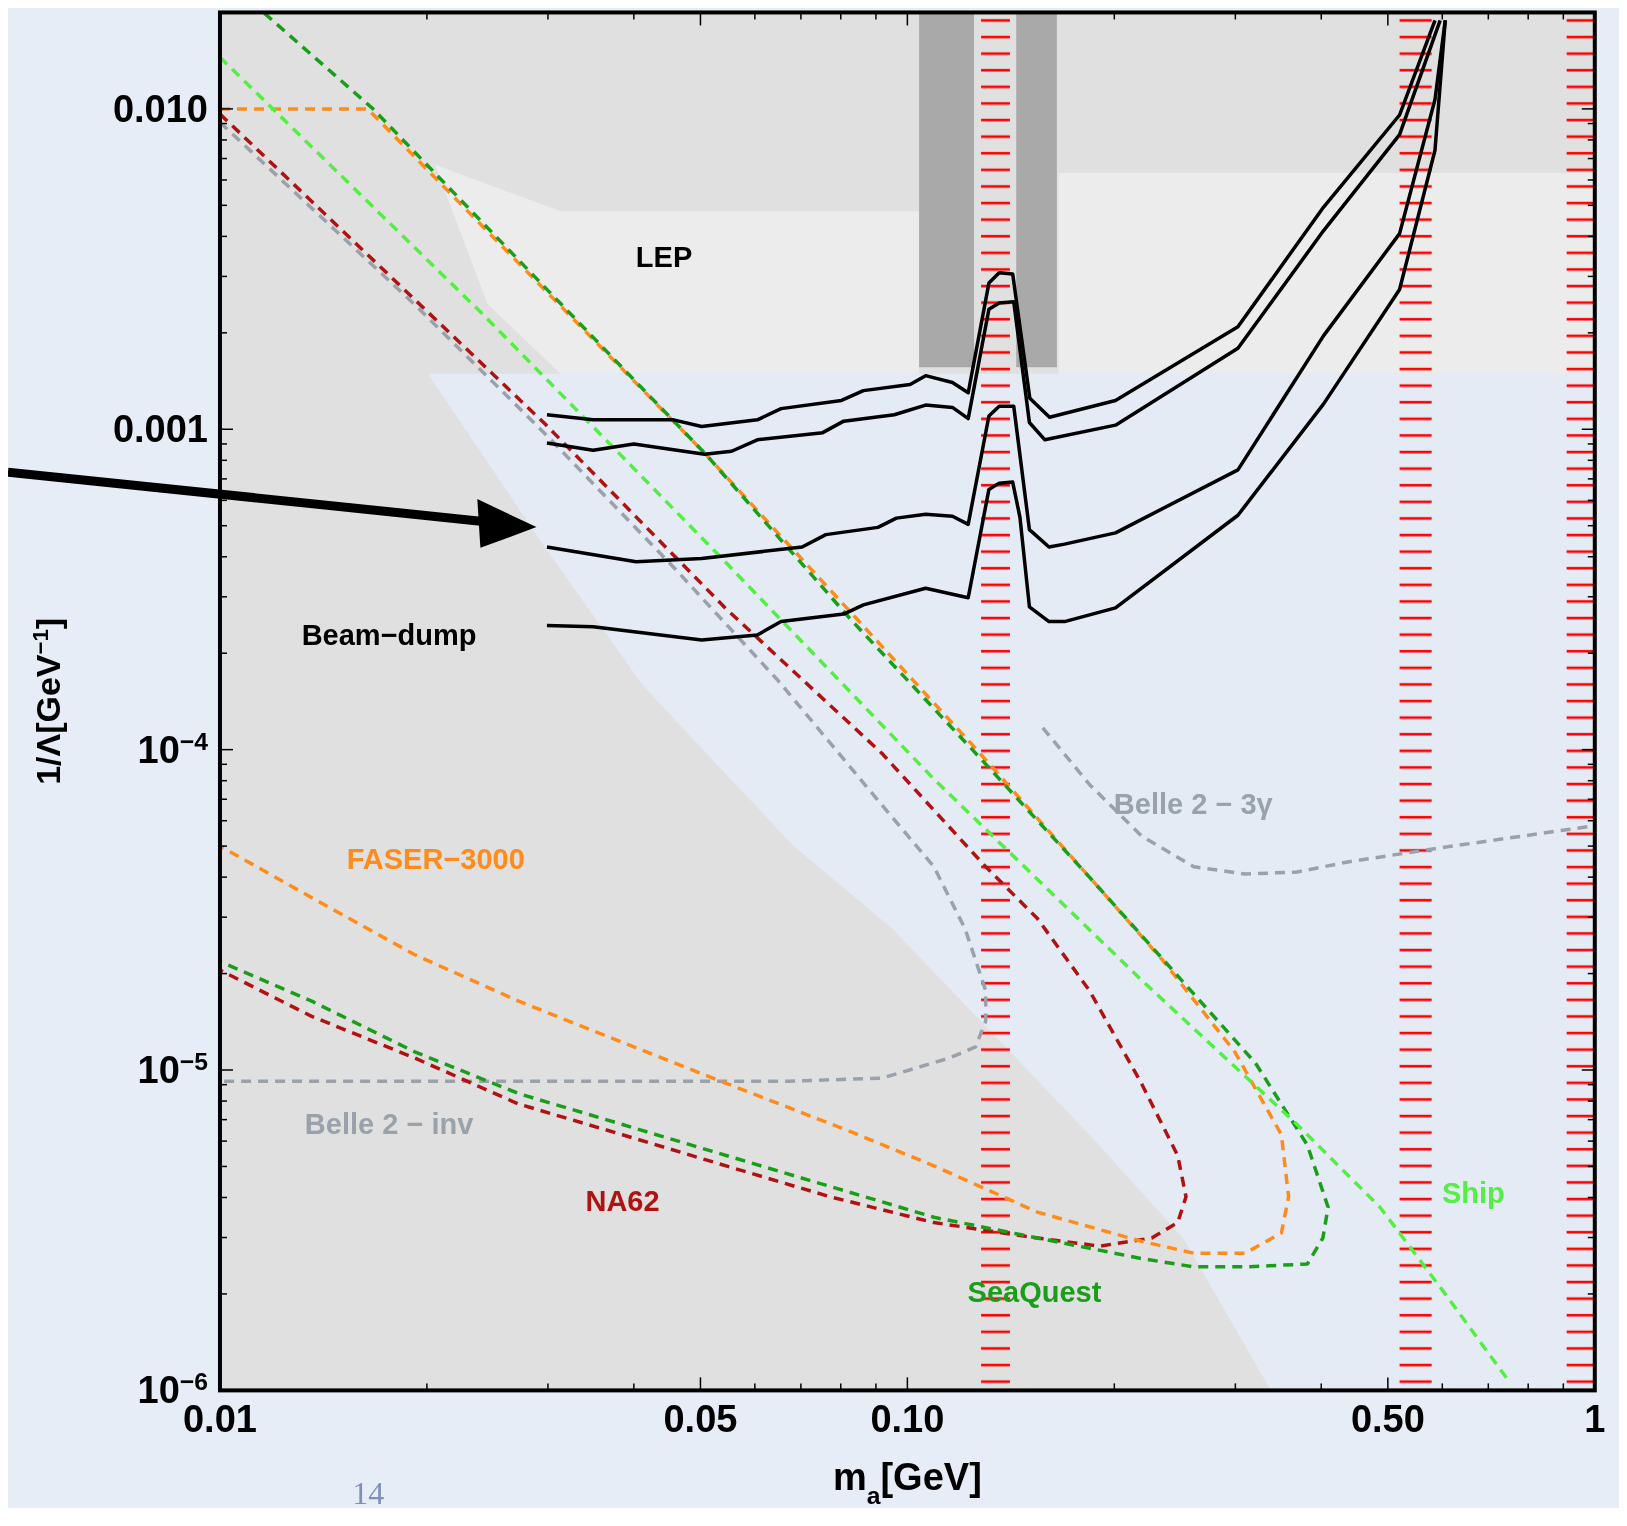  Describe the element at coordinates (622, 1200) in the screenshot. I see `series-label: NA62` at that location.